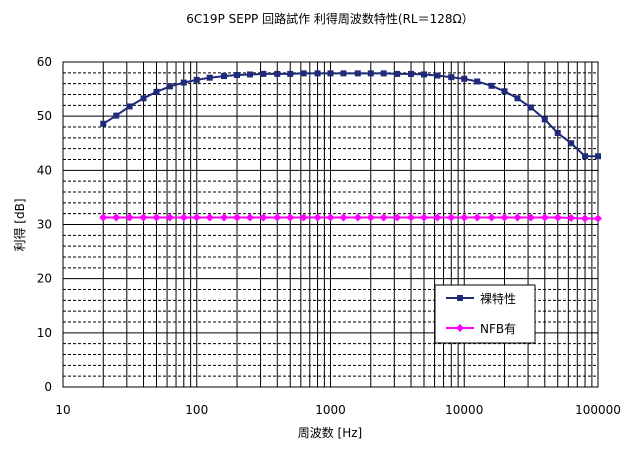 This screenshot has width=643, height=450. I want to click on x-tick-labels: 10 100 1000 10000 100000, so click(338, 410).